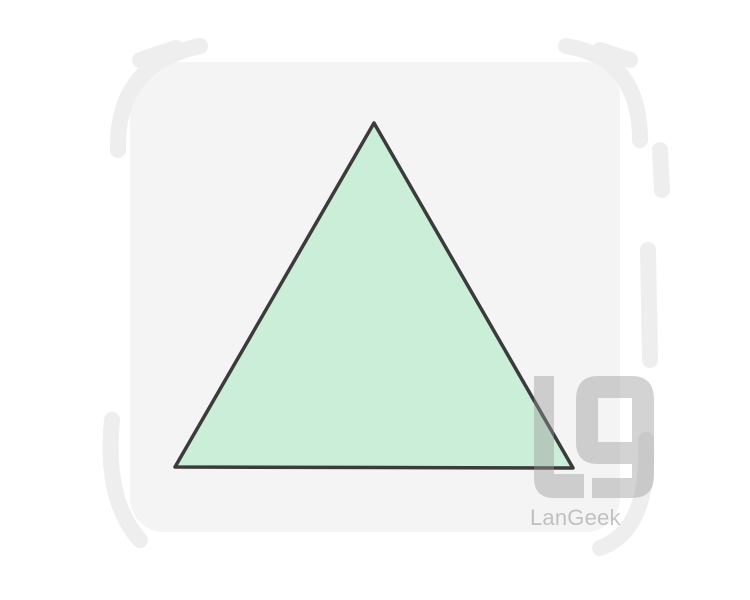 The image size is (750, 600). What do you see at coordinates (575, 517) in the screenshot?
I see `watermark-brand-text: LanGeek` at bounding box center [575, 517].